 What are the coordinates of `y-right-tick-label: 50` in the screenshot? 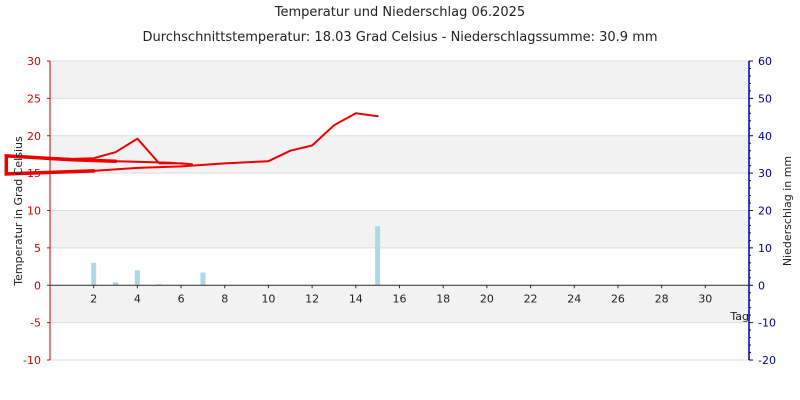 It's located at (765, 98).